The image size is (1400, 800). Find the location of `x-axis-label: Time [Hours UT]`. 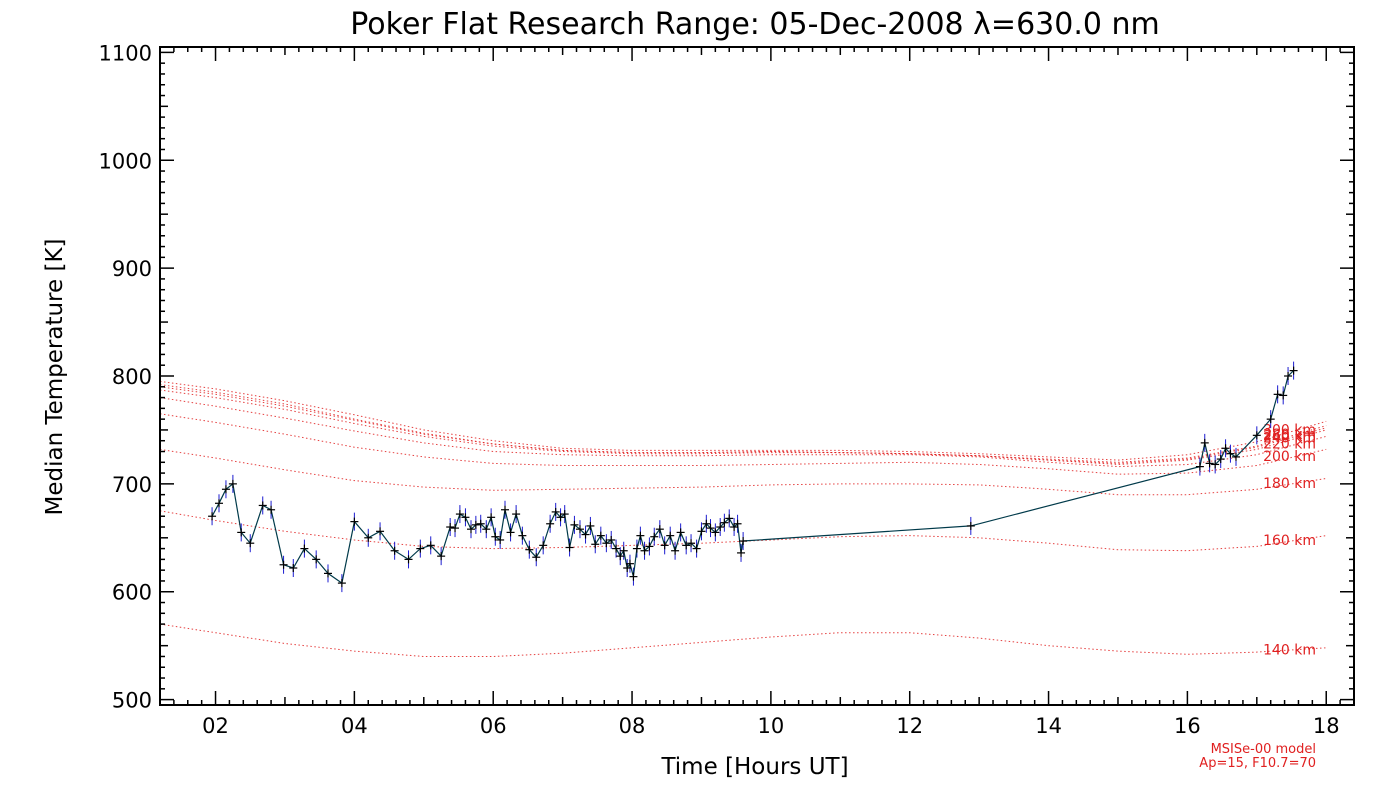

x-axis-label: Time [Hours UT] is located at coordinates (754, 767).